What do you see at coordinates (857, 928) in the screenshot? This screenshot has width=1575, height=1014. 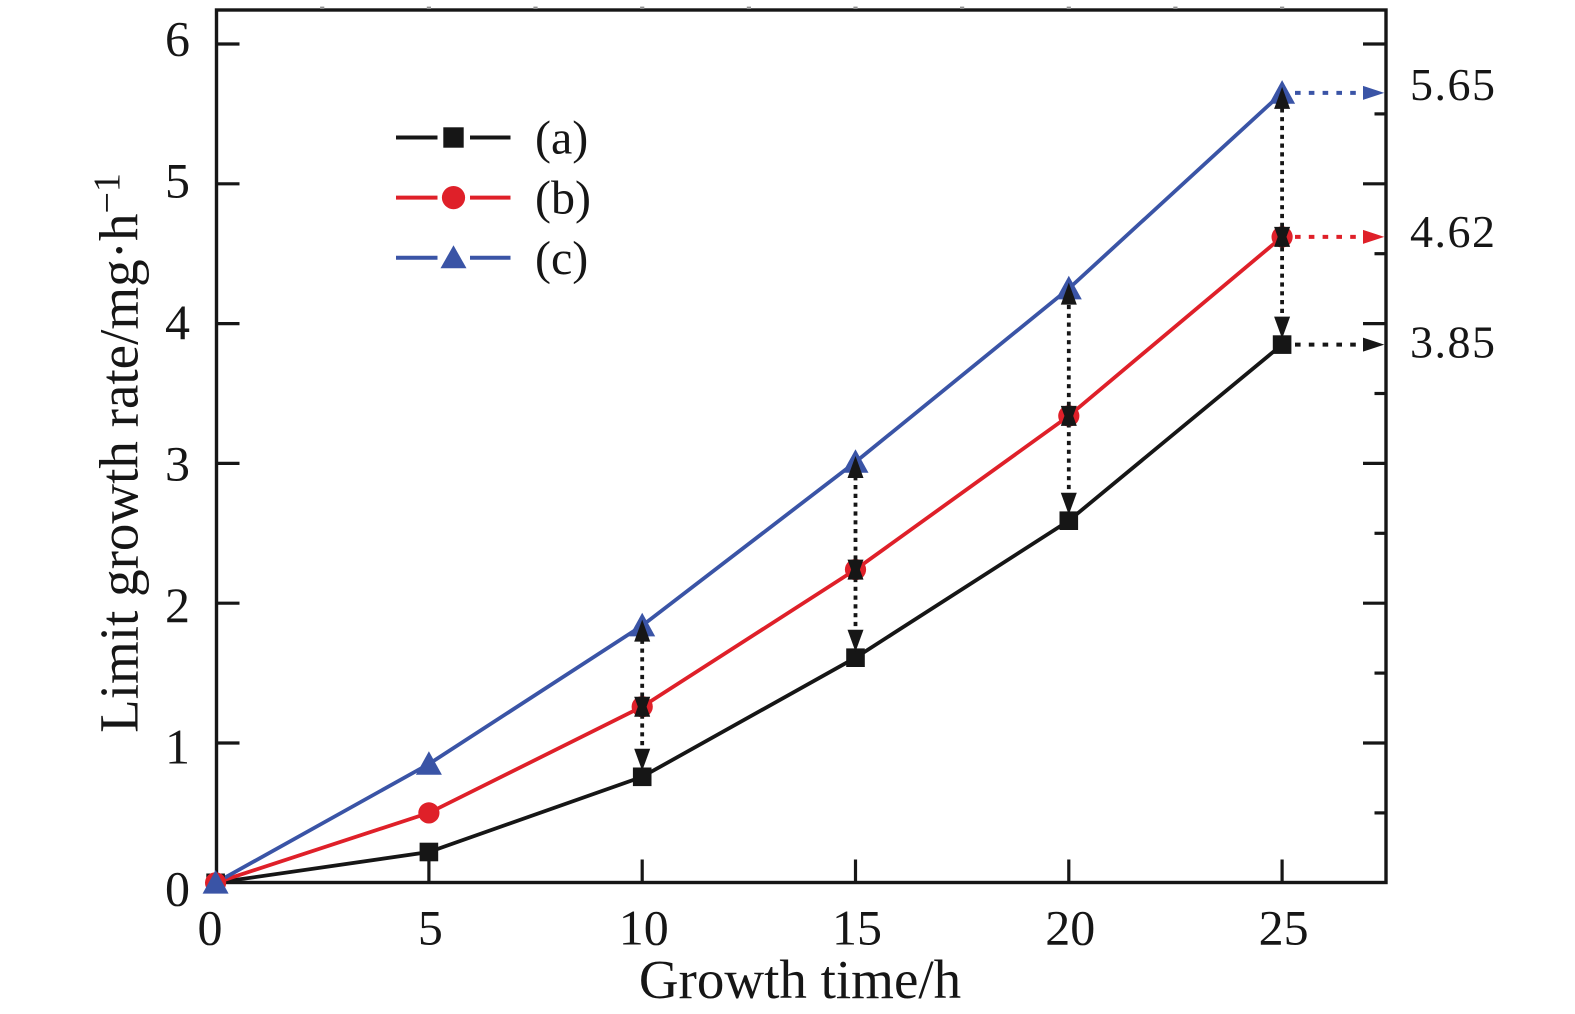 I see `svg-text: 15` at bounding box center [857, 928].